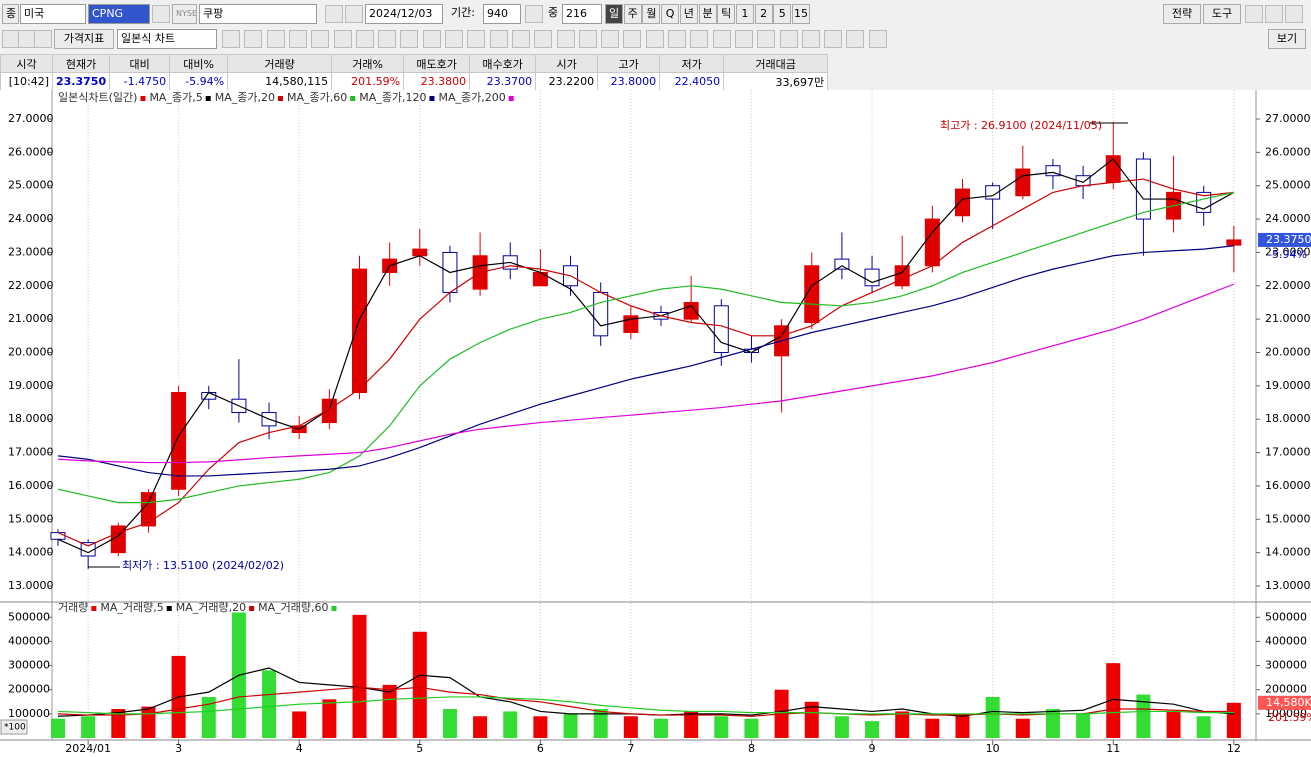 Image resolution: width=1311 pixels, height=757 pixels. I want to click on indicator-button: 가격지표, so click(84, 39).